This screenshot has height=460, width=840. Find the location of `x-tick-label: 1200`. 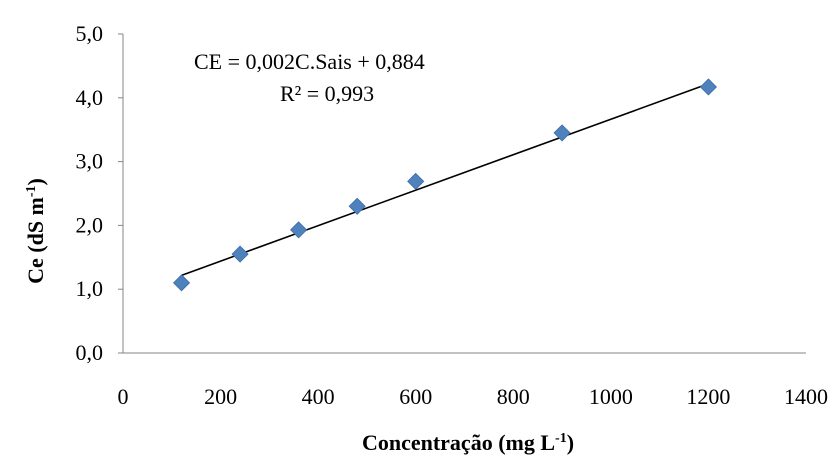

x-tick-label: 1200 is located at coordinates (708, 396).